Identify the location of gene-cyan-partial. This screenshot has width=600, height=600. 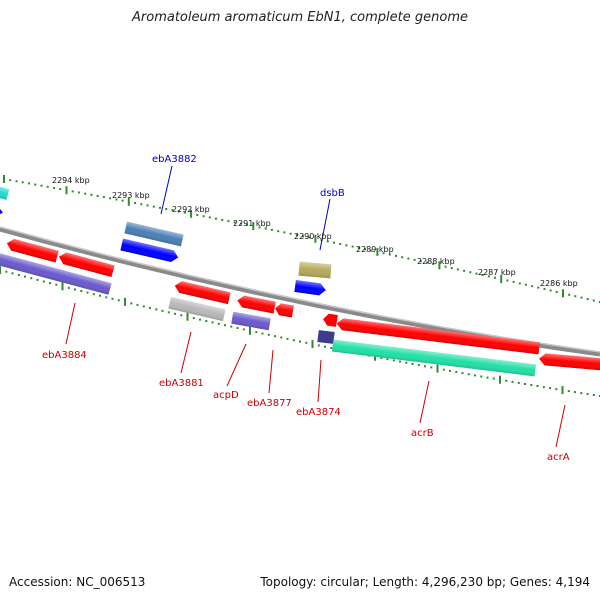
(5, 192).